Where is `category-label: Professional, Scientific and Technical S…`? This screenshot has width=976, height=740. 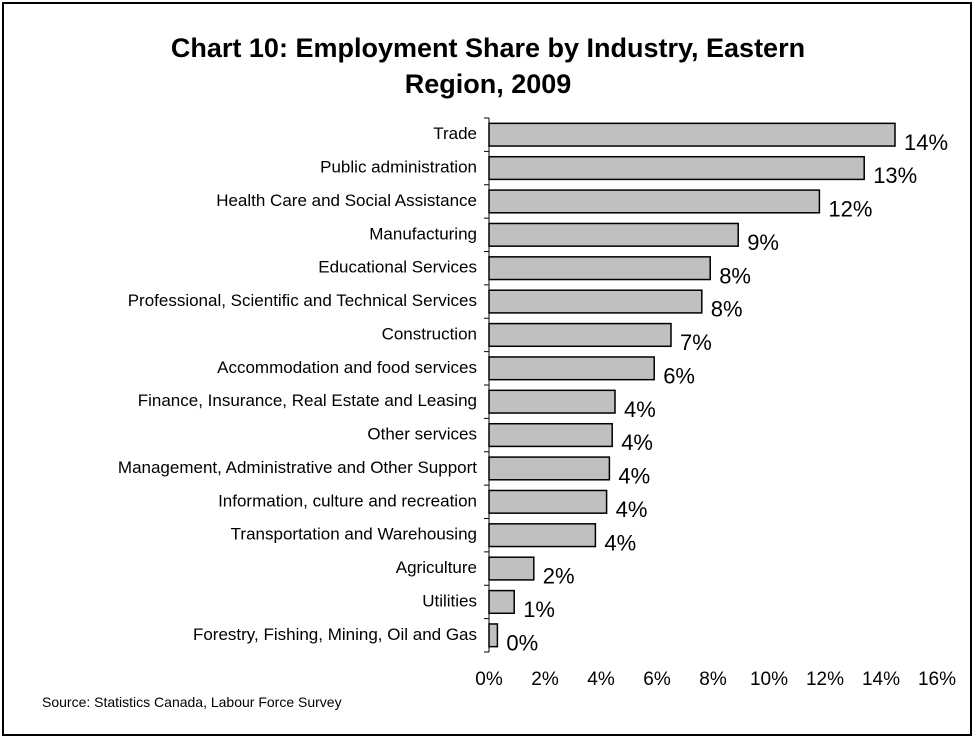
category-label: Professional, Scientific and Technical S… is located at coordinates (302, 300).